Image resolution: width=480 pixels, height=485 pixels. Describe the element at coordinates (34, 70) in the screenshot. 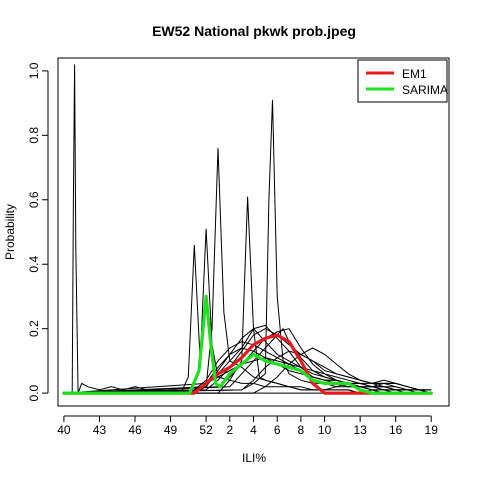

I see `y-tick-label: 1.0` at that location.